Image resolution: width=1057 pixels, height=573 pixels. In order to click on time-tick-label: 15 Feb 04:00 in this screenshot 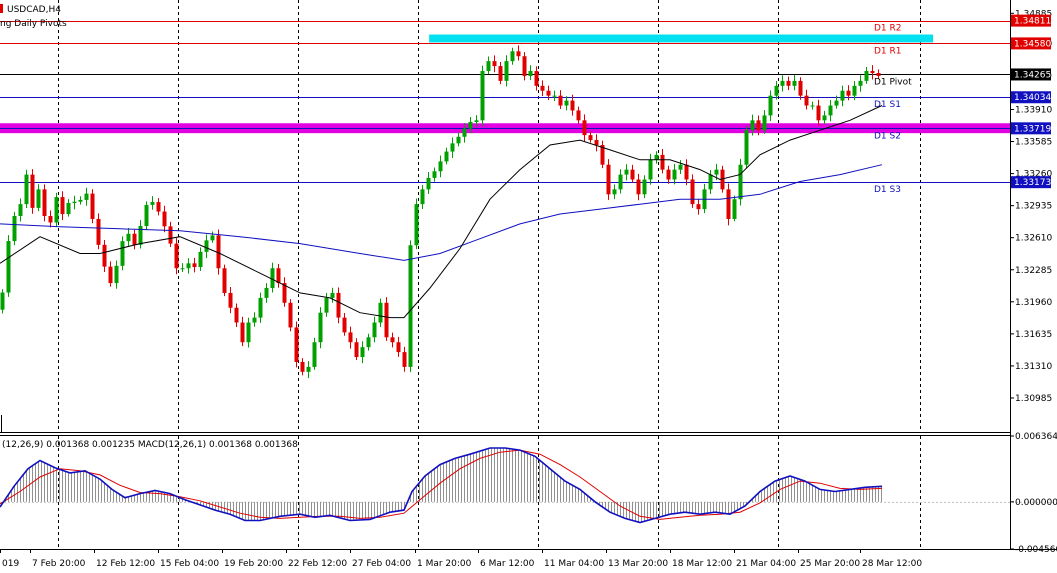, I will do `click(189, 564)`.